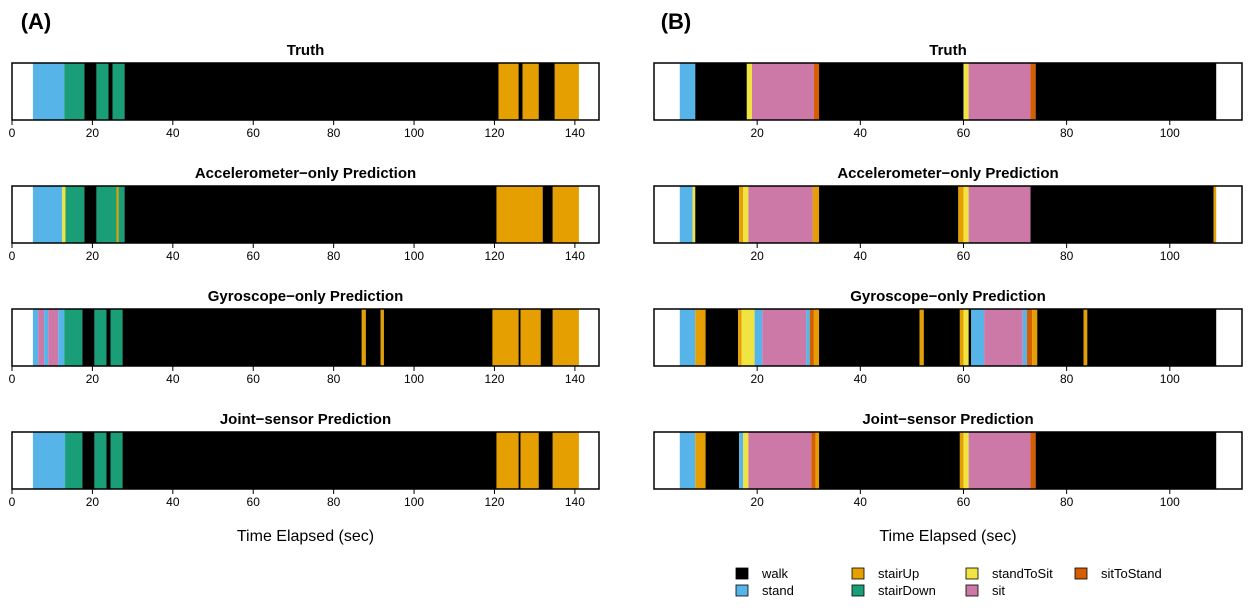 The height and width of the screenshot is (610, 1254). What do you see at coordinates (575, 379) in the screenshot?
I see `x-tick-label: 140` at bounding box center [575, 379].